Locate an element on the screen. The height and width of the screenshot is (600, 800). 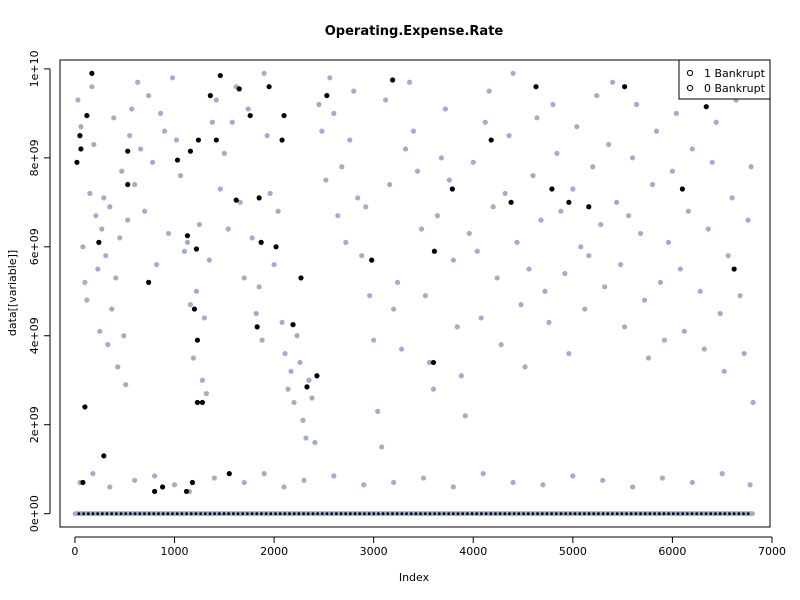
y-tick-label: 8e+09 is located at coordinates (34, 157).